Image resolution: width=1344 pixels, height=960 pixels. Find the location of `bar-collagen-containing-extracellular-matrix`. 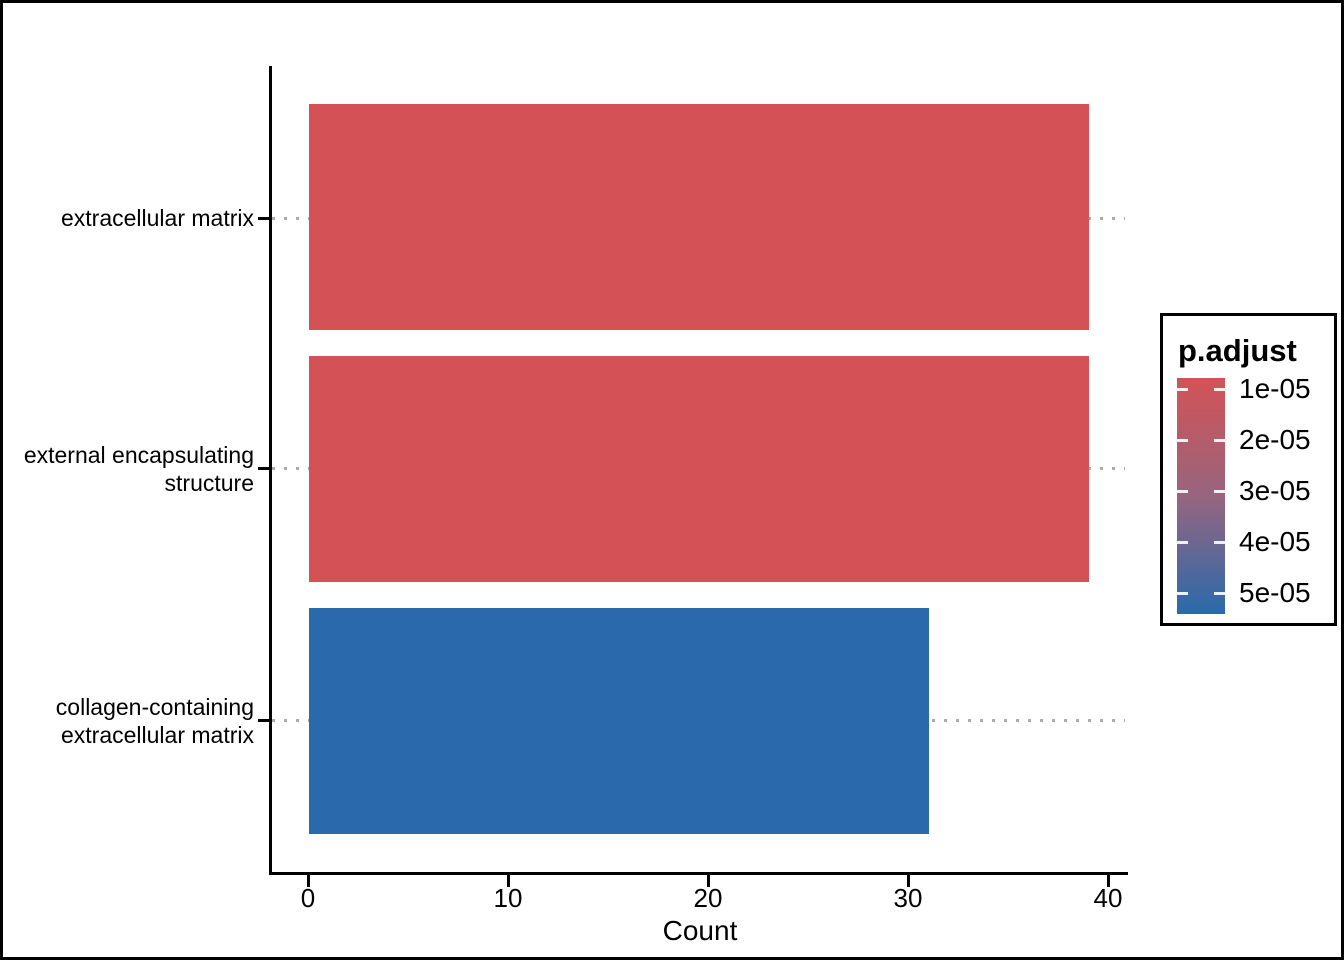

bar-collagen-containing-extracellular-matrix is located at coordinates (619, 721).